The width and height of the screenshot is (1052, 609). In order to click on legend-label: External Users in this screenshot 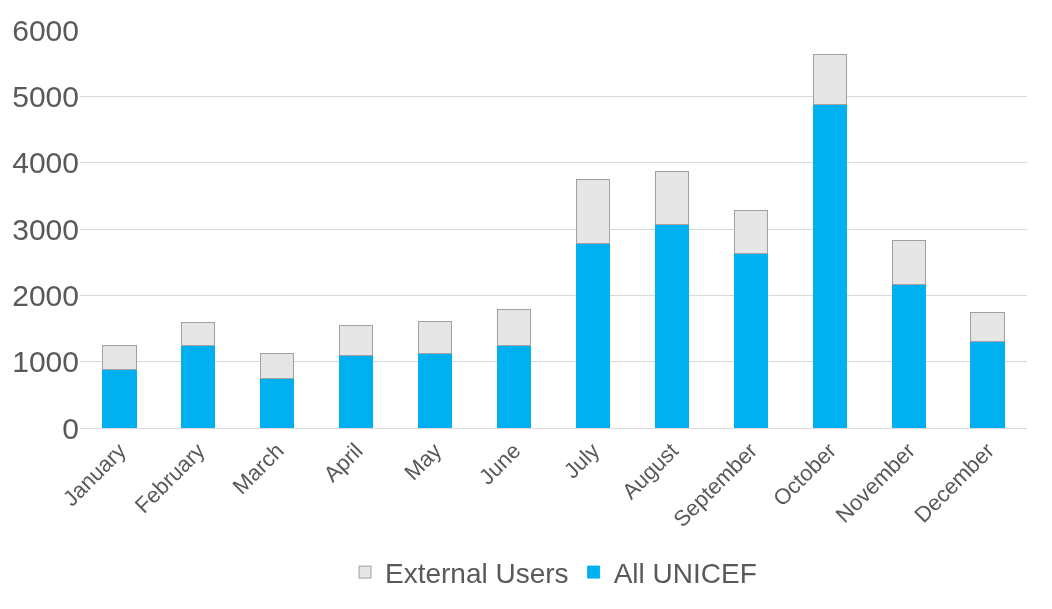, I will do `click(477, 574)`.